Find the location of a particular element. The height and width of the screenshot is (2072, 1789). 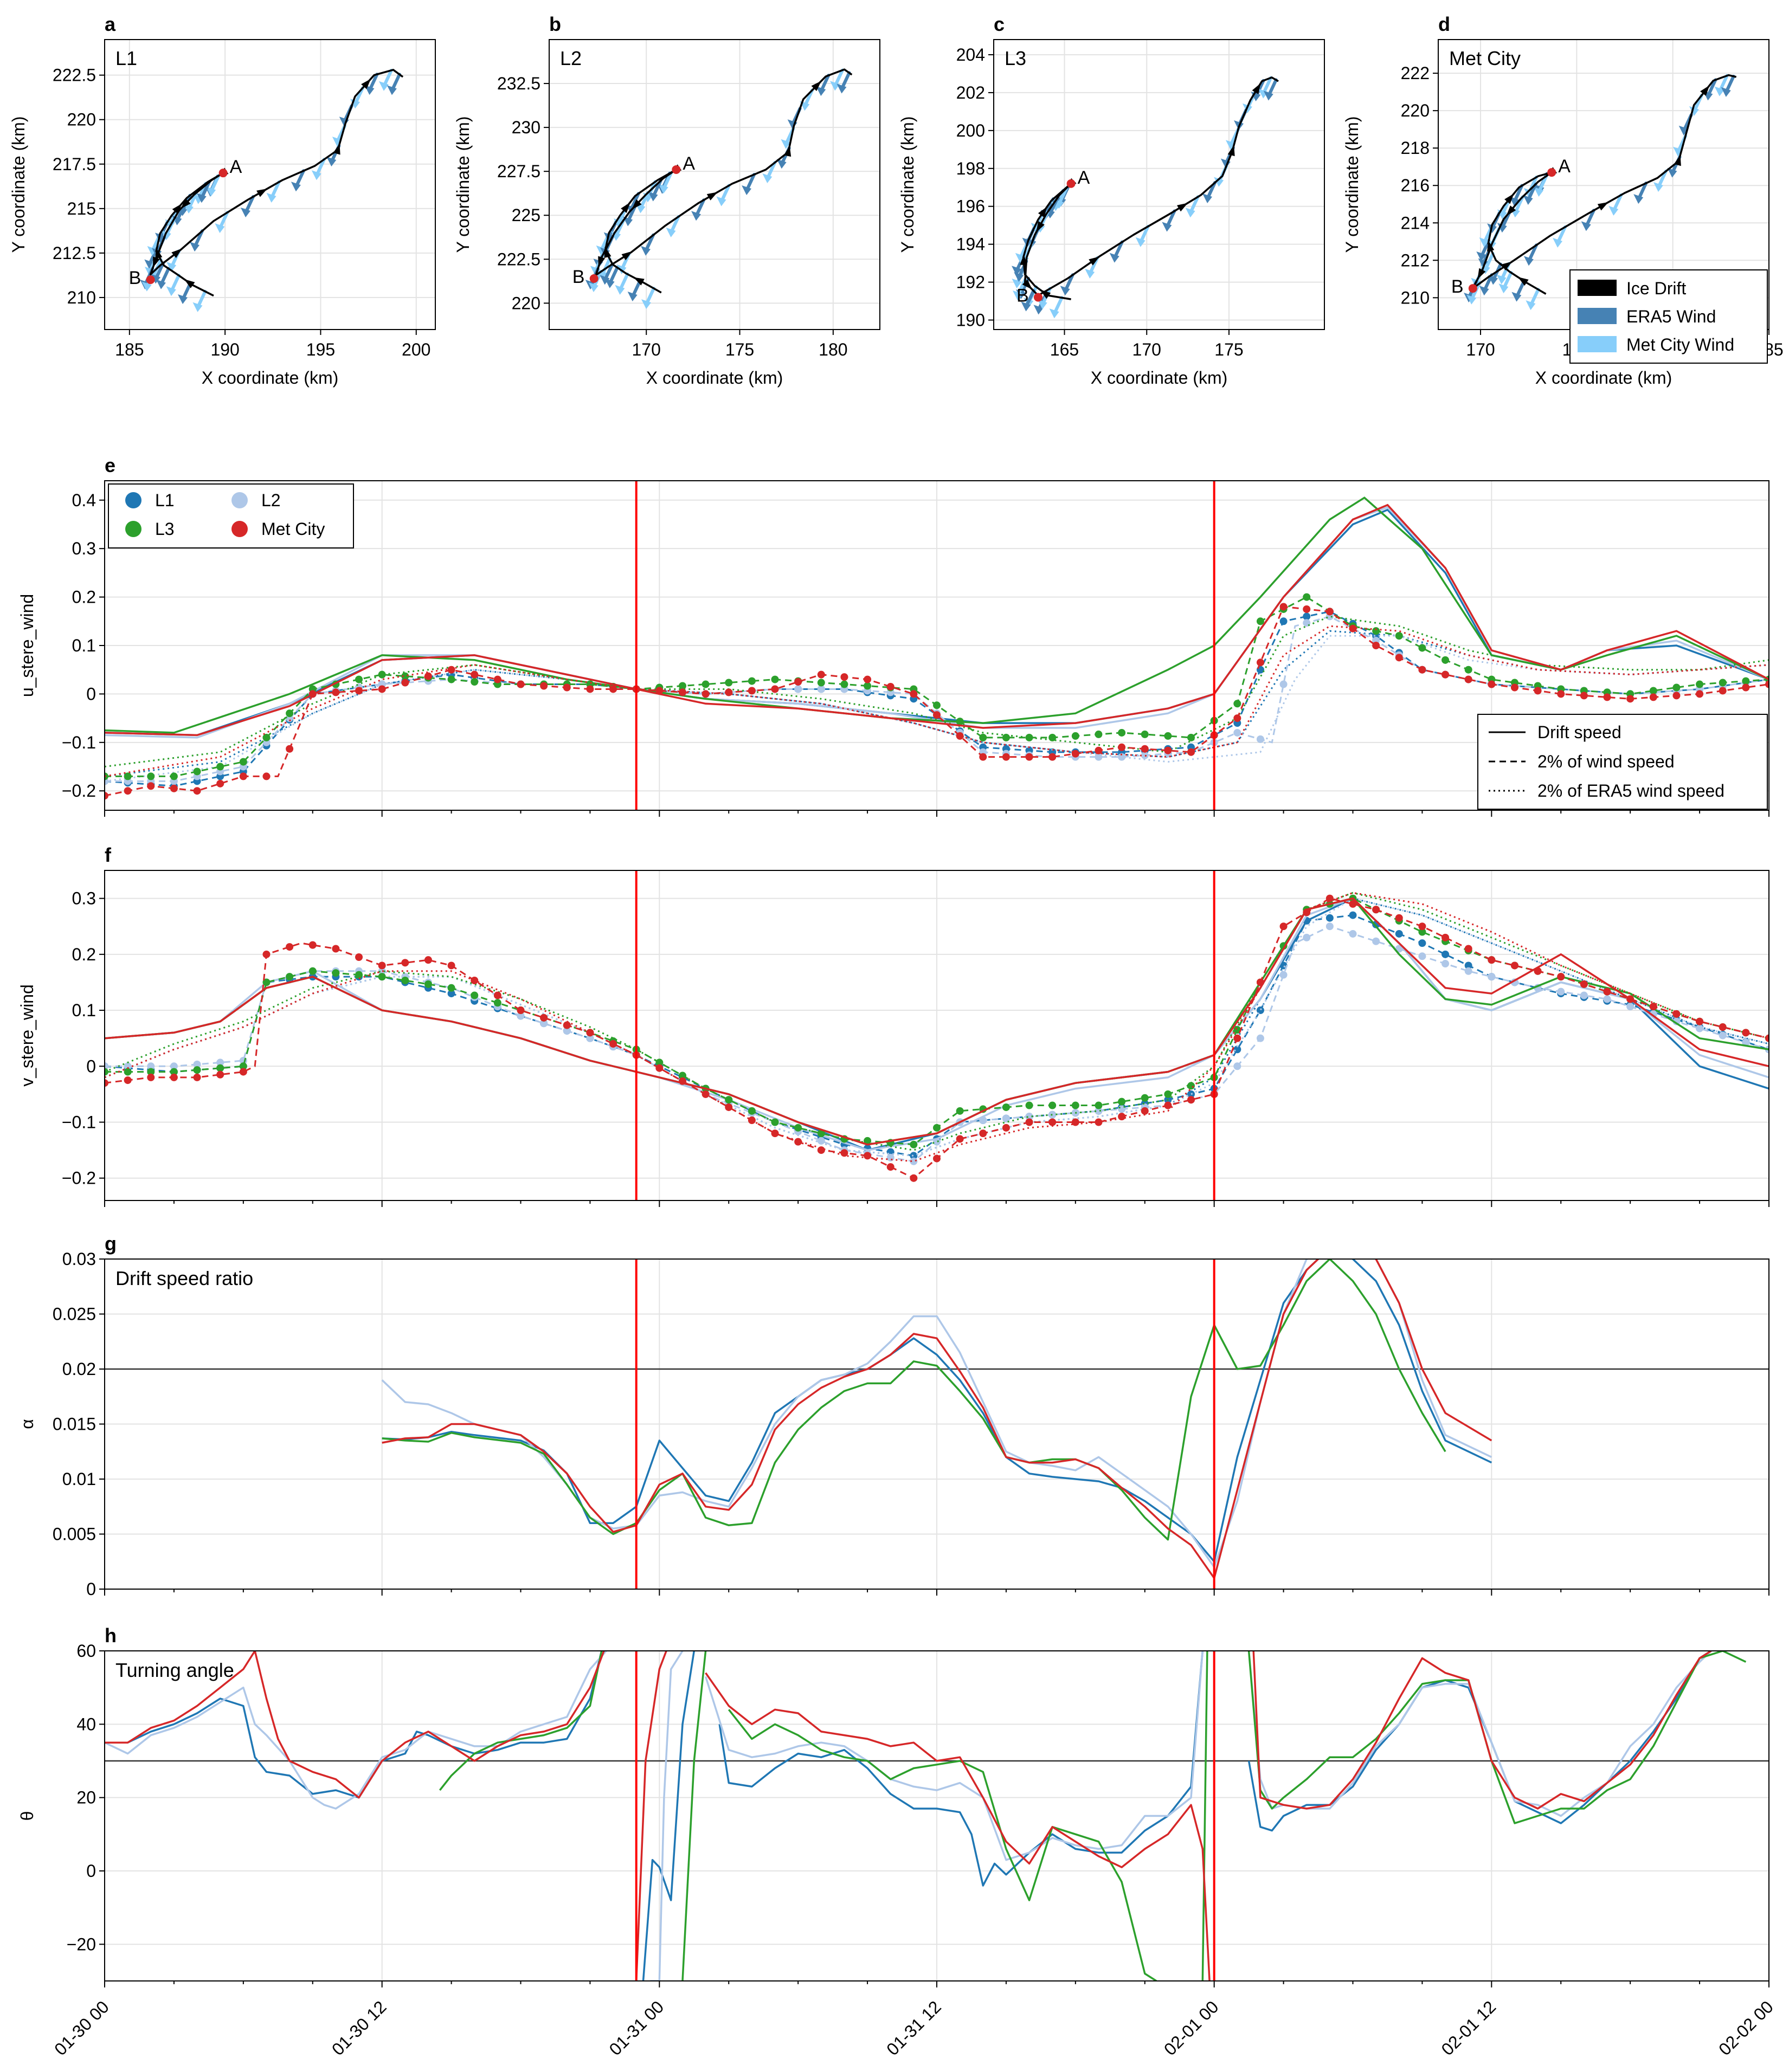

legend-frame is located at coordinates (231, 515).